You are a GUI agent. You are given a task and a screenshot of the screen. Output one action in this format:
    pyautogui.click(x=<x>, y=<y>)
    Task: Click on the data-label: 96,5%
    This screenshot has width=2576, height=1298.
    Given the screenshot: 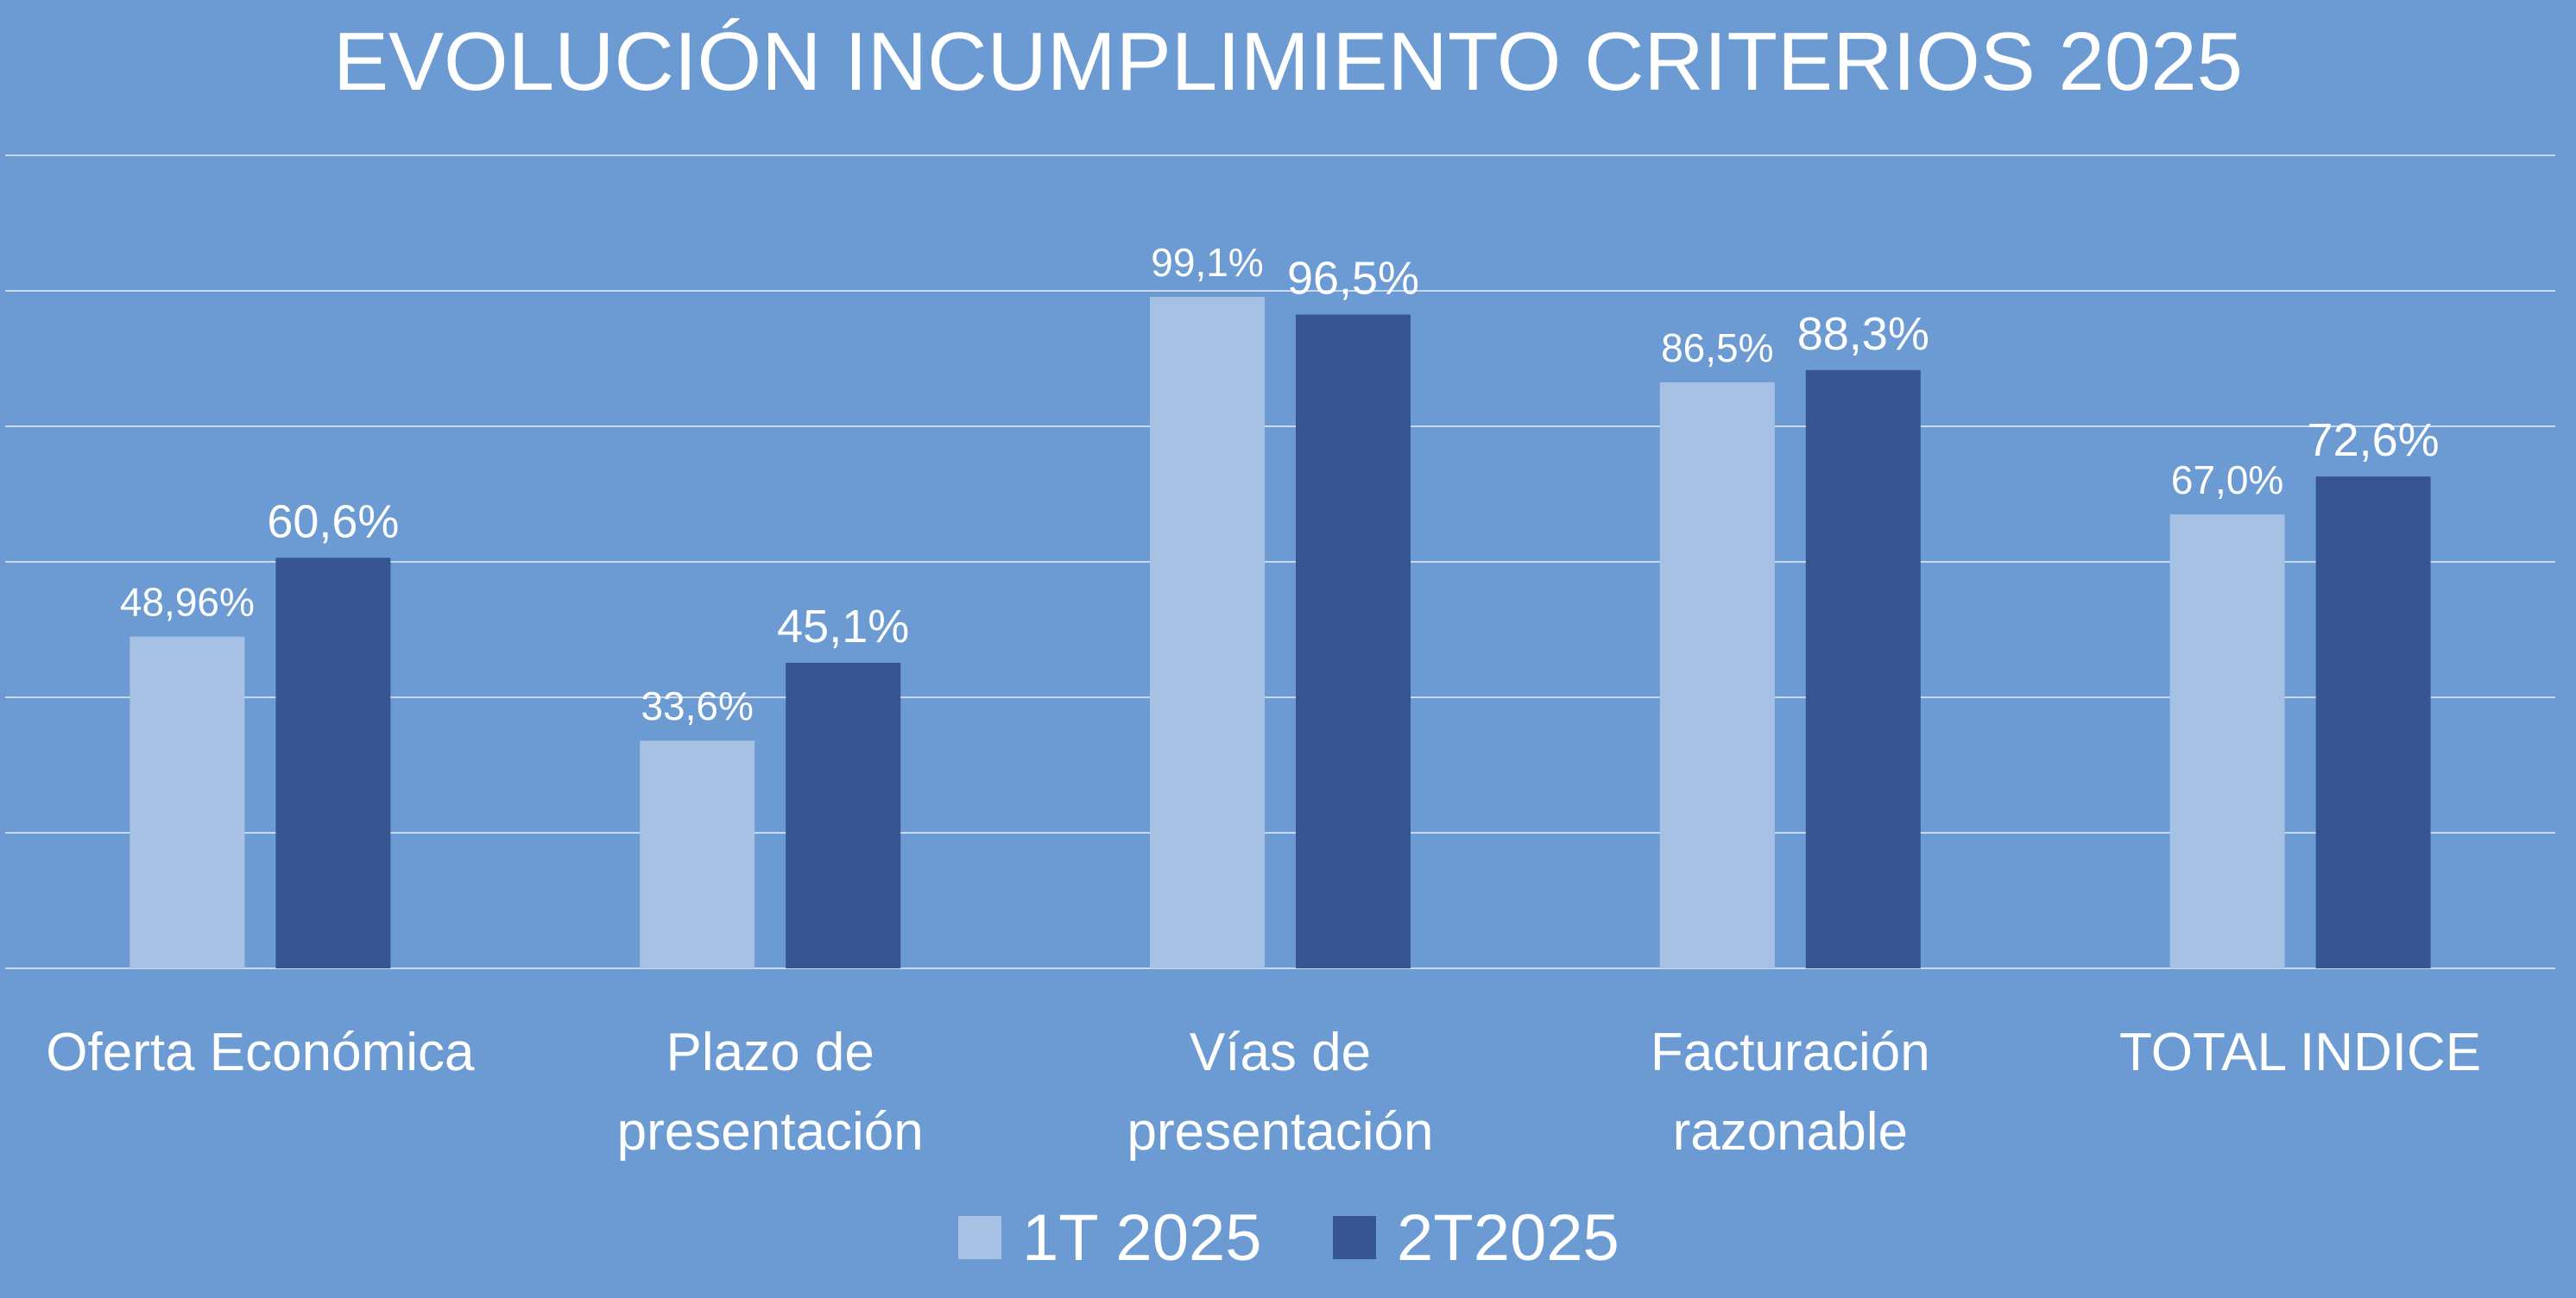 What is the action you would take?
    pyautogui.click(x=1353, y=278)
    